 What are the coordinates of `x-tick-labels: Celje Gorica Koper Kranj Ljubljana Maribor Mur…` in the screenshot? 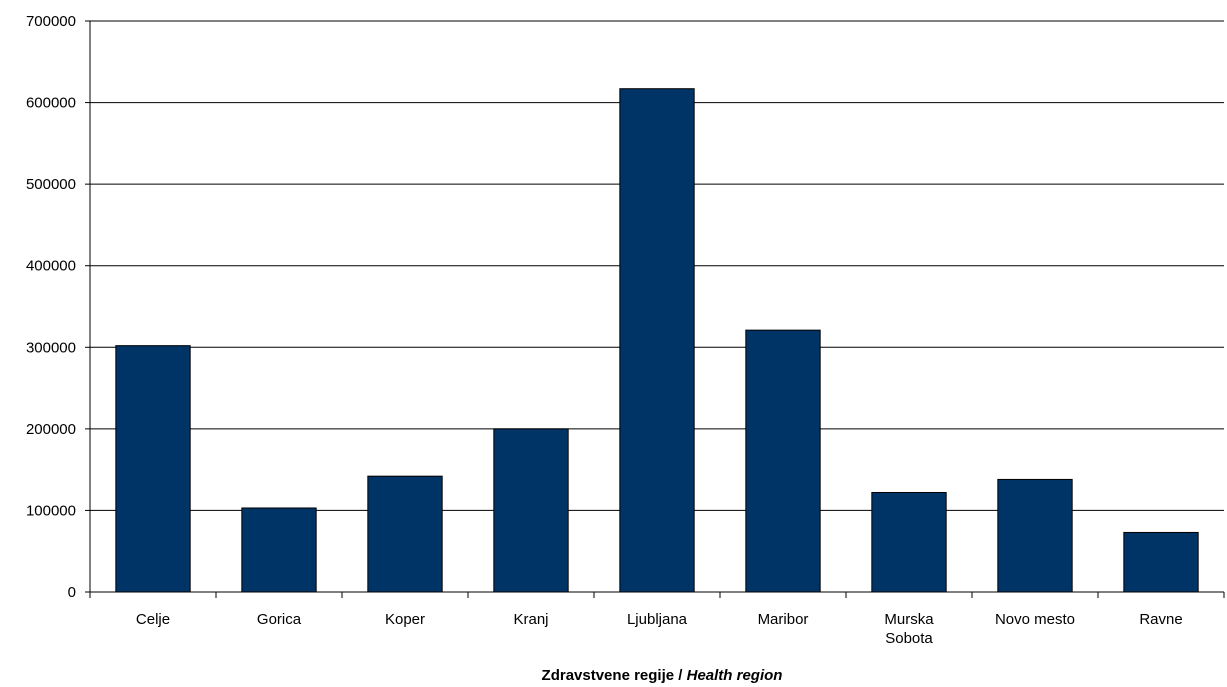 It's located at (657, 619).